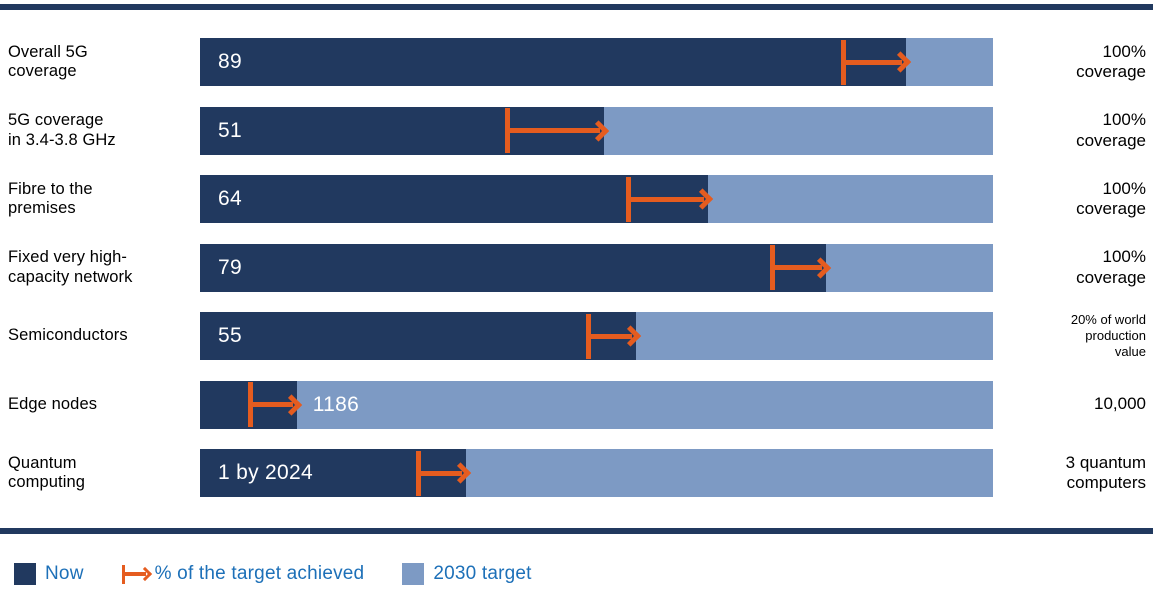 The image size is (1153, 598). What do you see at coordinates (47, 472) in the screenshot?
I see `row-label: Quantum computing` at bounding box center [47, 472].